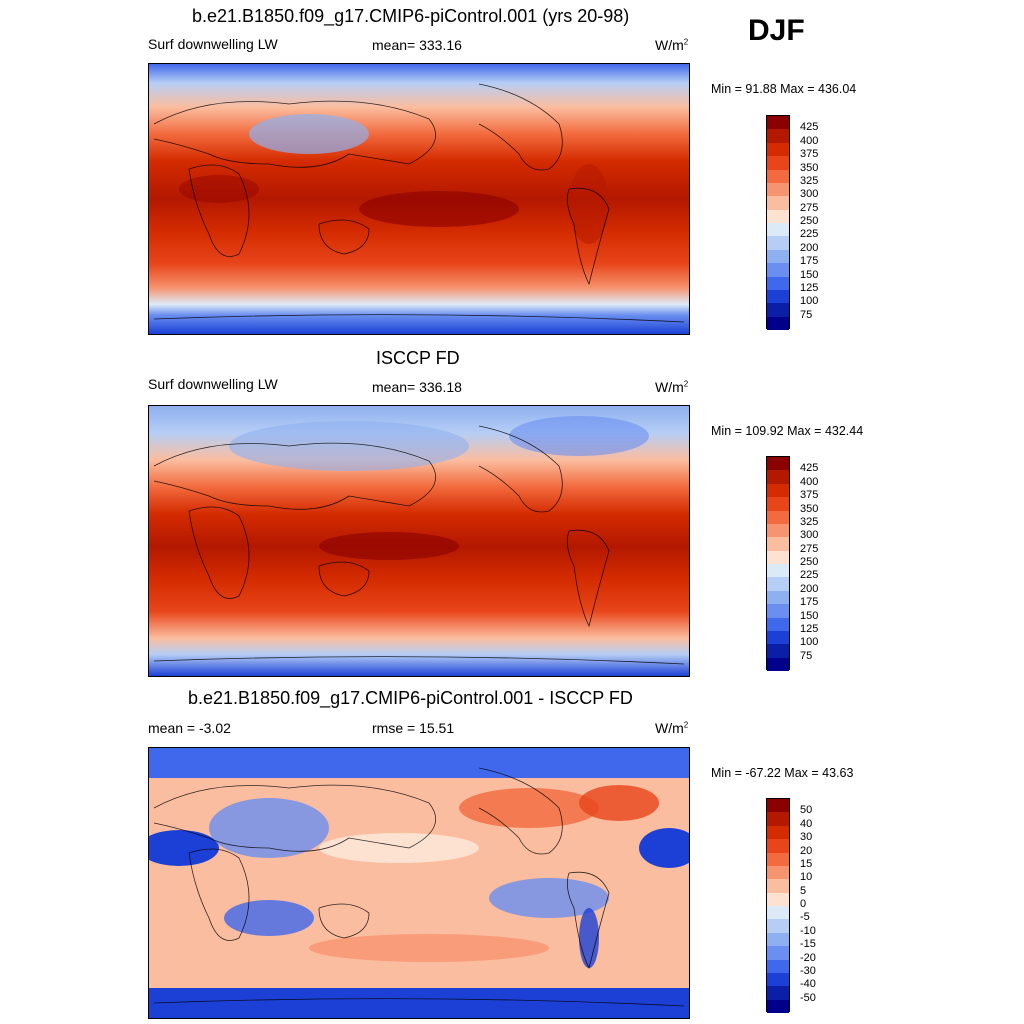 The image size is (1024, 1024). I want to click on panel2-colorbar, so click(778, 563).